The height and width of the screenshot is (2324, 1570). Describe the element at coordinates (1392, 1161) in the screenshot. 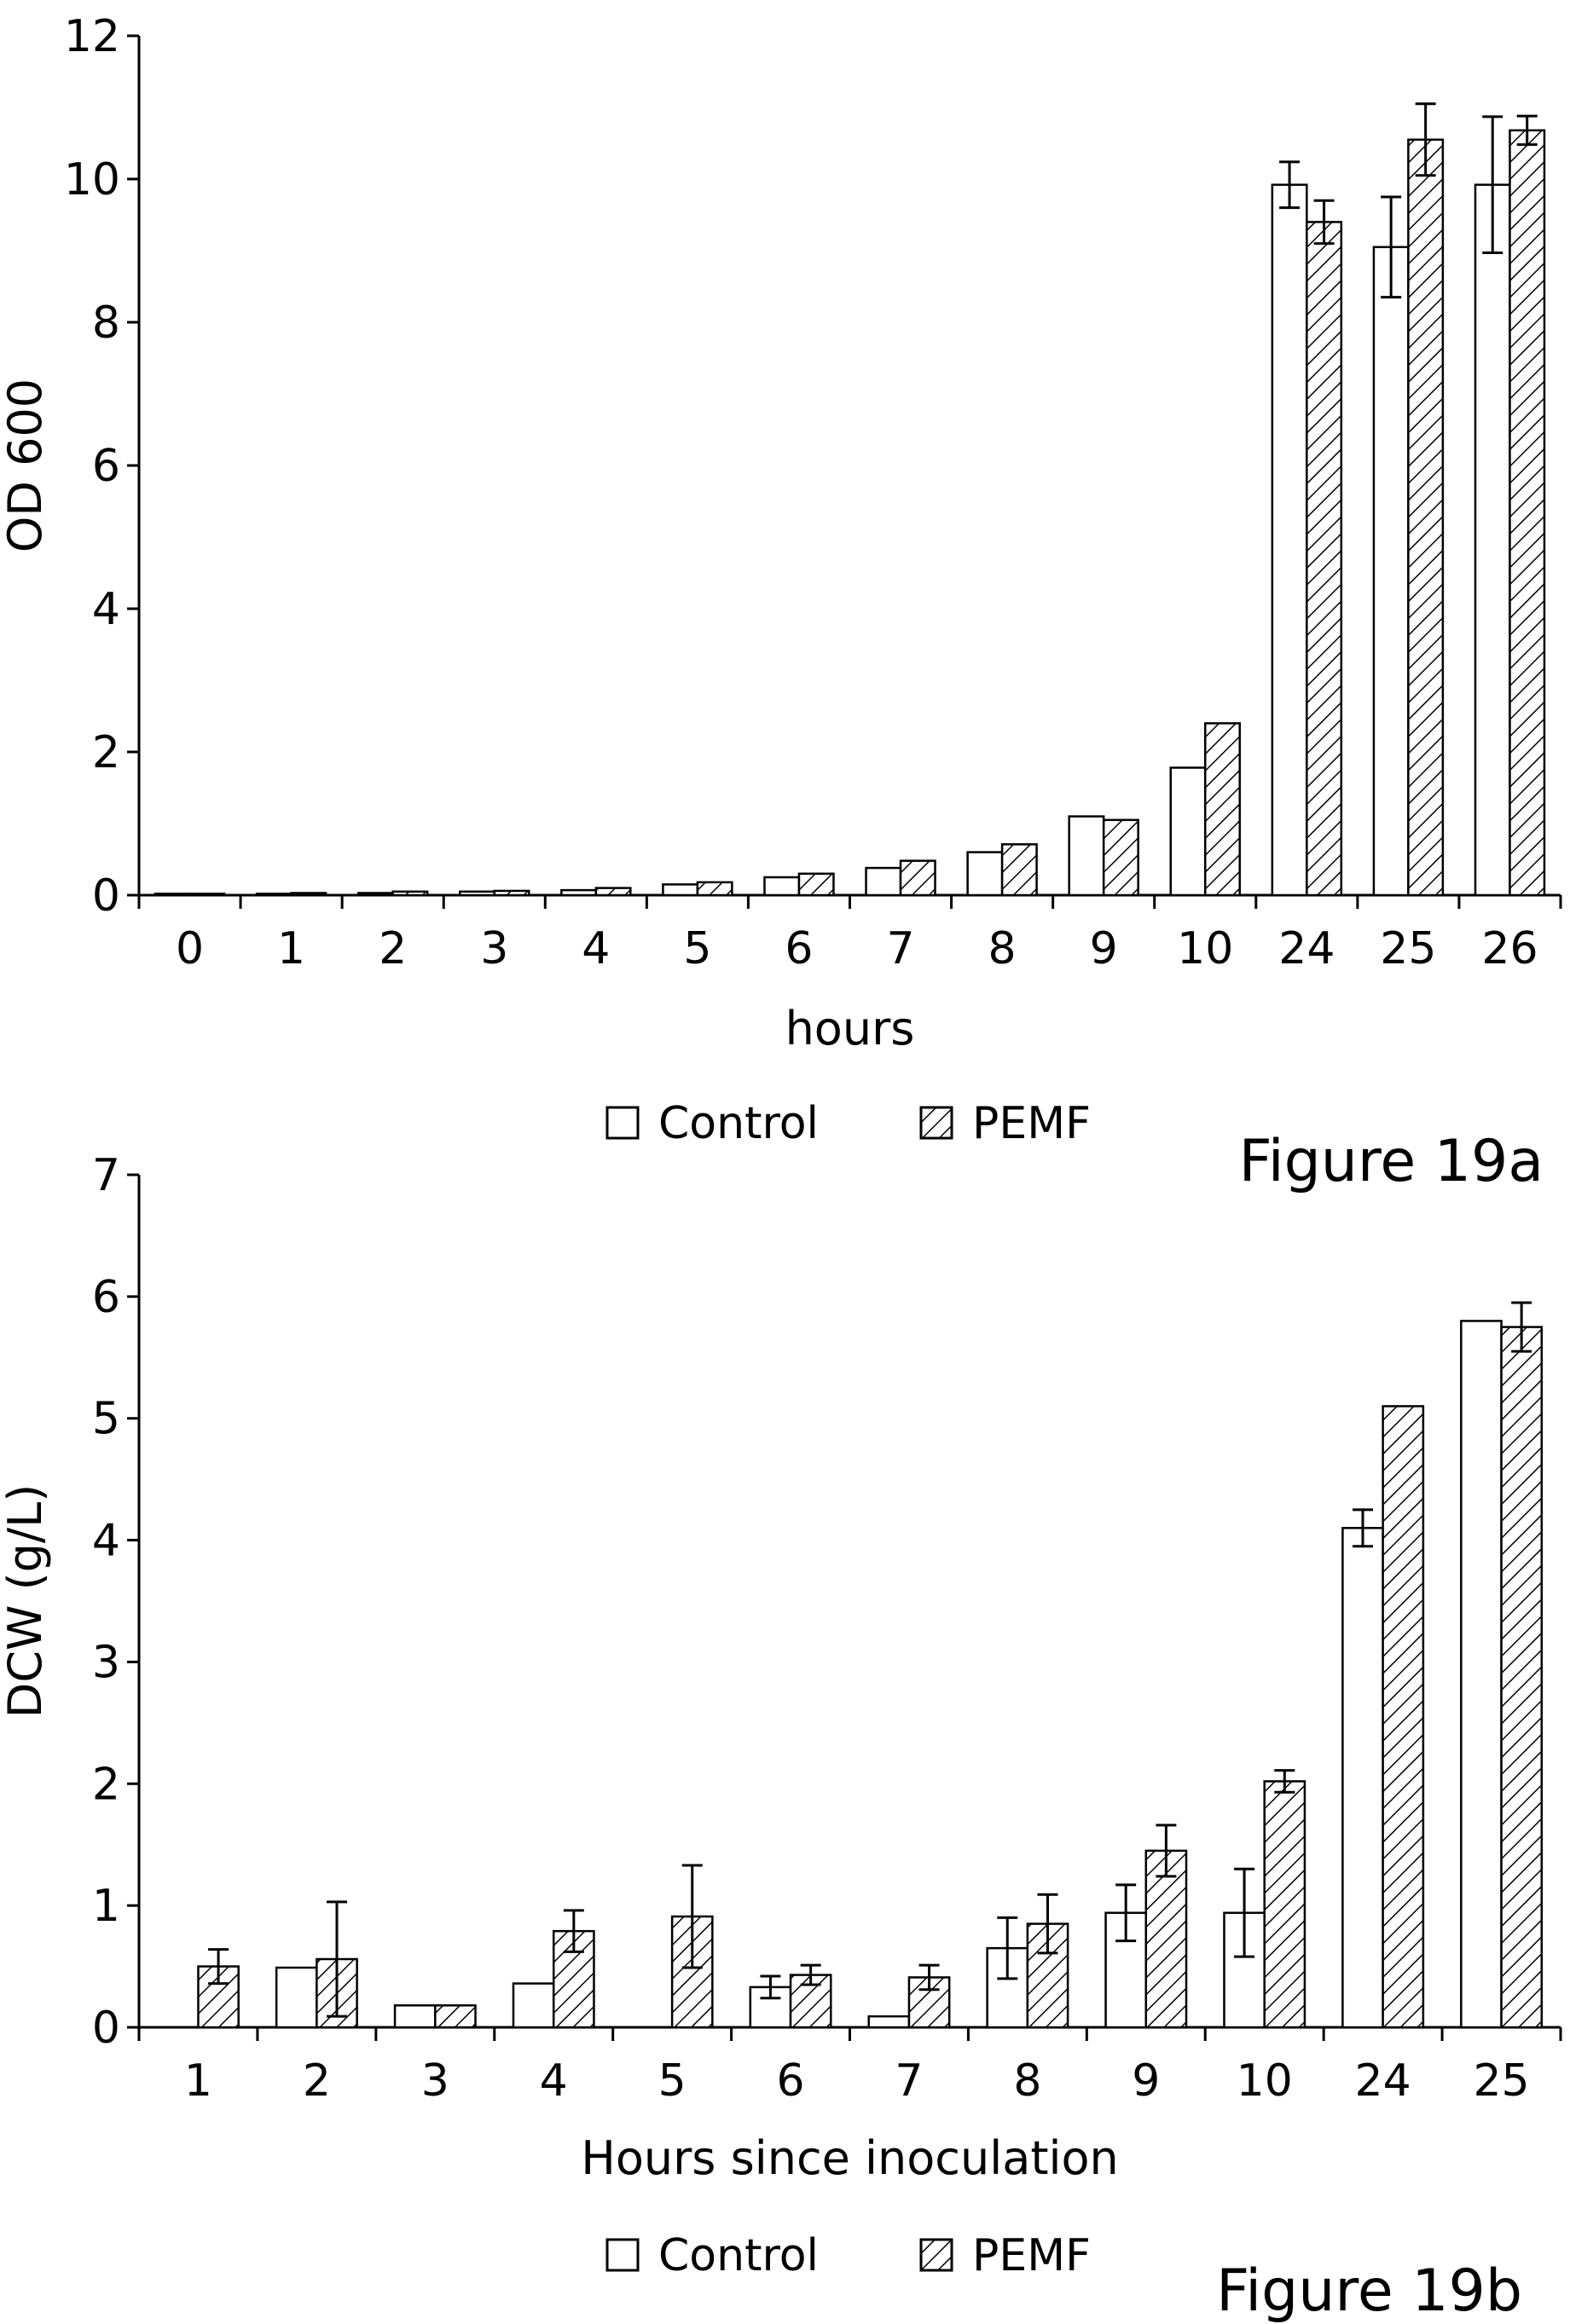

I see `figure-19a-caption: Figure 19a` at that location.